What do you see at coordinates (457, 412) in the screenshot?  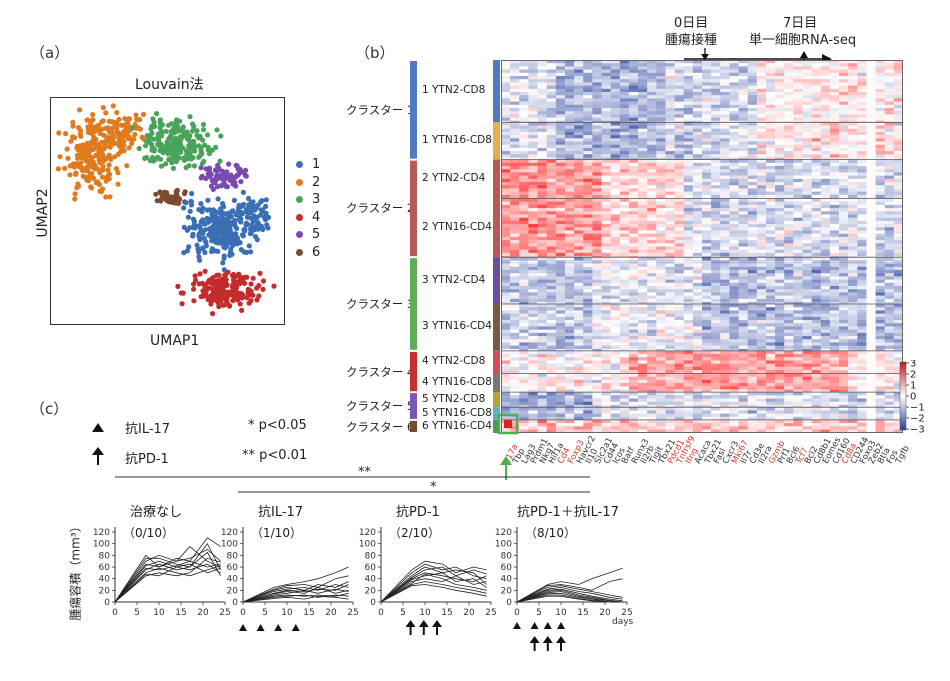 I see `subgroup-label: 5 YTN16-CD8` at bounding box center [457, 412].